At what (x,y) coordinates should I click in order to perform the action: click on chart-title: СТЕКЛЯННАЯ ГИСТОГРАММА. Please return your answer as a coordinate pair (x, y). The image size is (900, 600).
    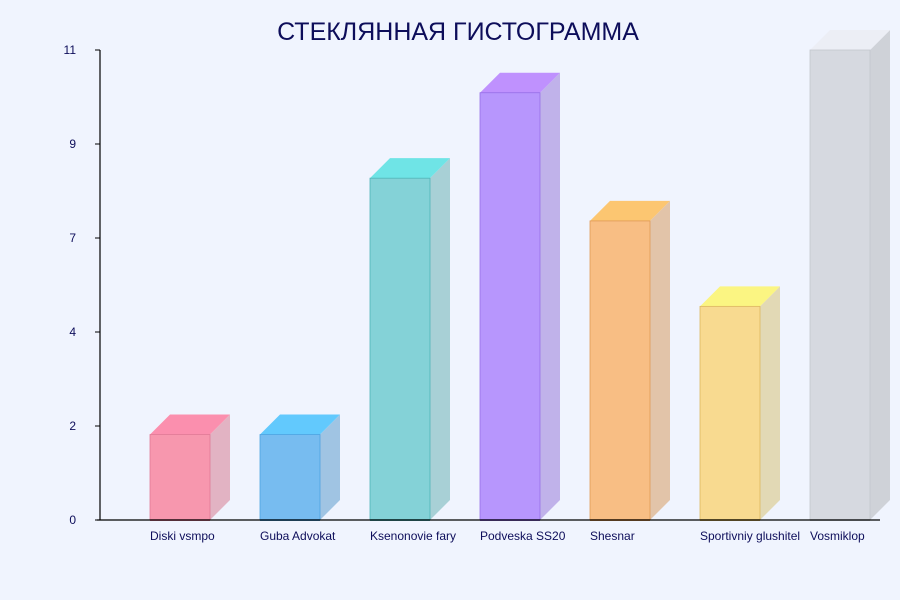
    Looking at the image, I should click on (458, 32).